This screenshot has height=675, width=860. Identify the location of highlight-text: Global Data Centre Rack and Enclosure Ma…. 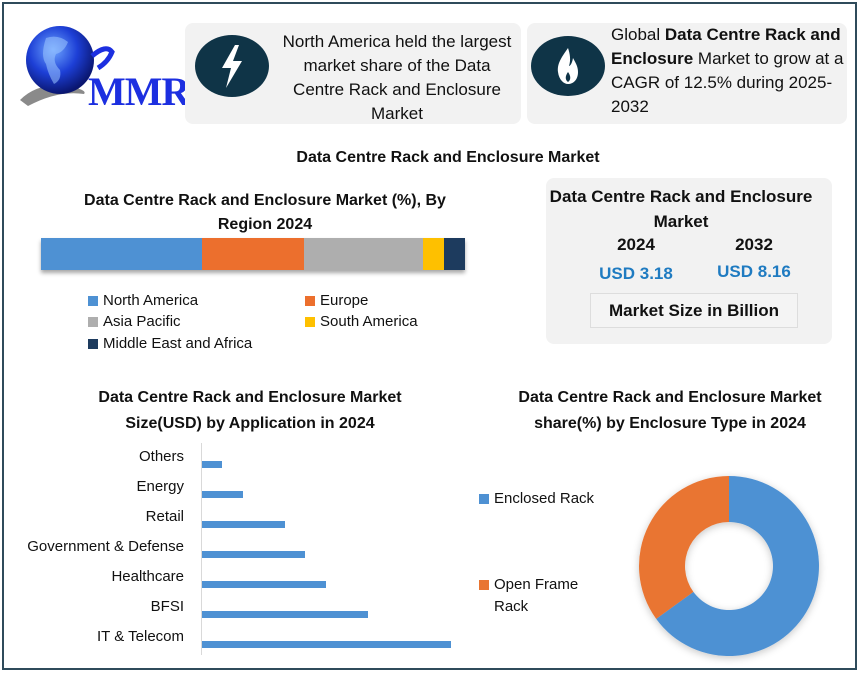
(729, 71).